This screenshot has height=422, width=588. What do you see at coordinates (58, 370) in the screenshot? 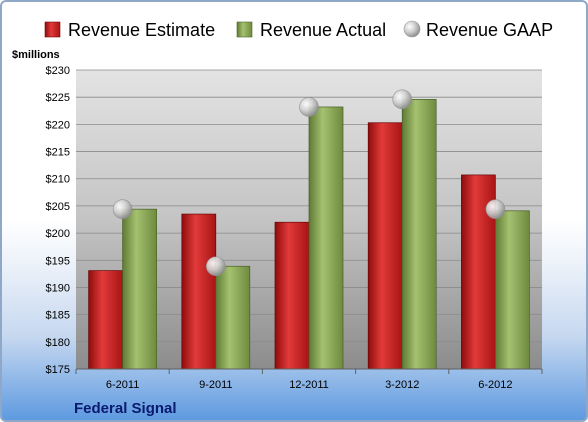
I see `y-tick-label: $175` at bounding box center [58, 370].